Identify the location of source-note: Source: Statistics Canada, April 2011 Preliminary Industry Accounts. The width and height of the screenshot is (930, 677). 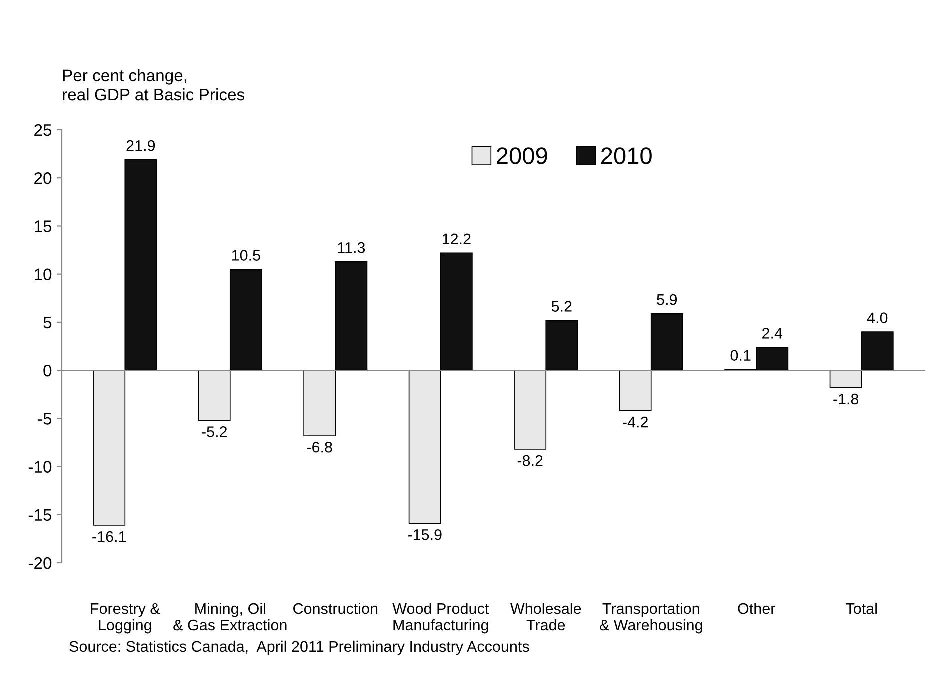
(300, 648).